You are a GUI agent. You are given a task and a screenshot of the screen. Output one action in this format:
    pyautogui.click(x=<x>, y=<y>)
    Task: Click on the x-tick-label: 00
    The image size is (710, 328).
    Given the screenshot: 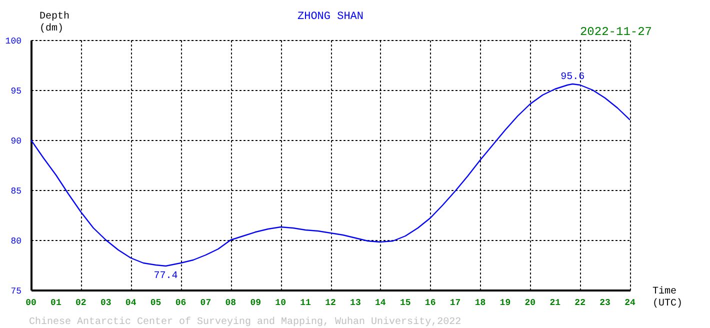 What is the action you would take?
    pyautogui.click(x=31, y=303)
    